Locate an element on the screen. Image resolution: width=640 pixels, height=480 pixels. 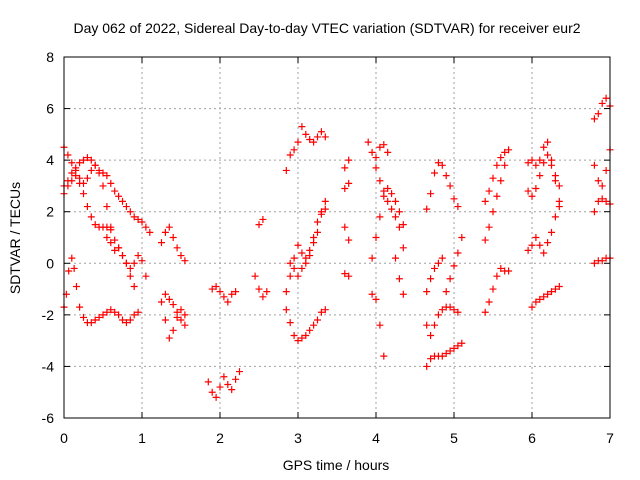
series-arc-f3 is located at coordinates (347, 233).